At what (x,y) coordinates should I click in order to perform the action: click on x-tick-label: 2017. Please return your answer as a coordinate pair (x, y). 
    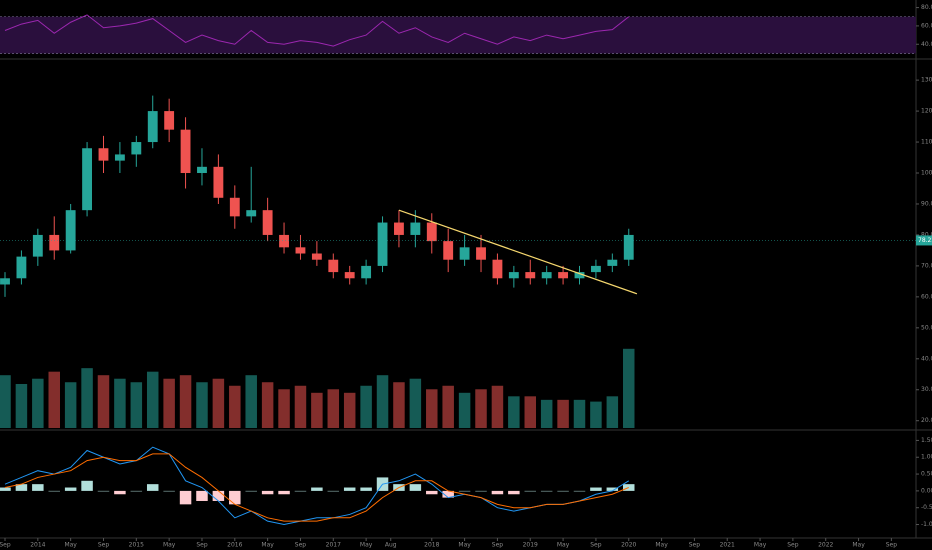
    Looking at the image, I should click on (333, 545).